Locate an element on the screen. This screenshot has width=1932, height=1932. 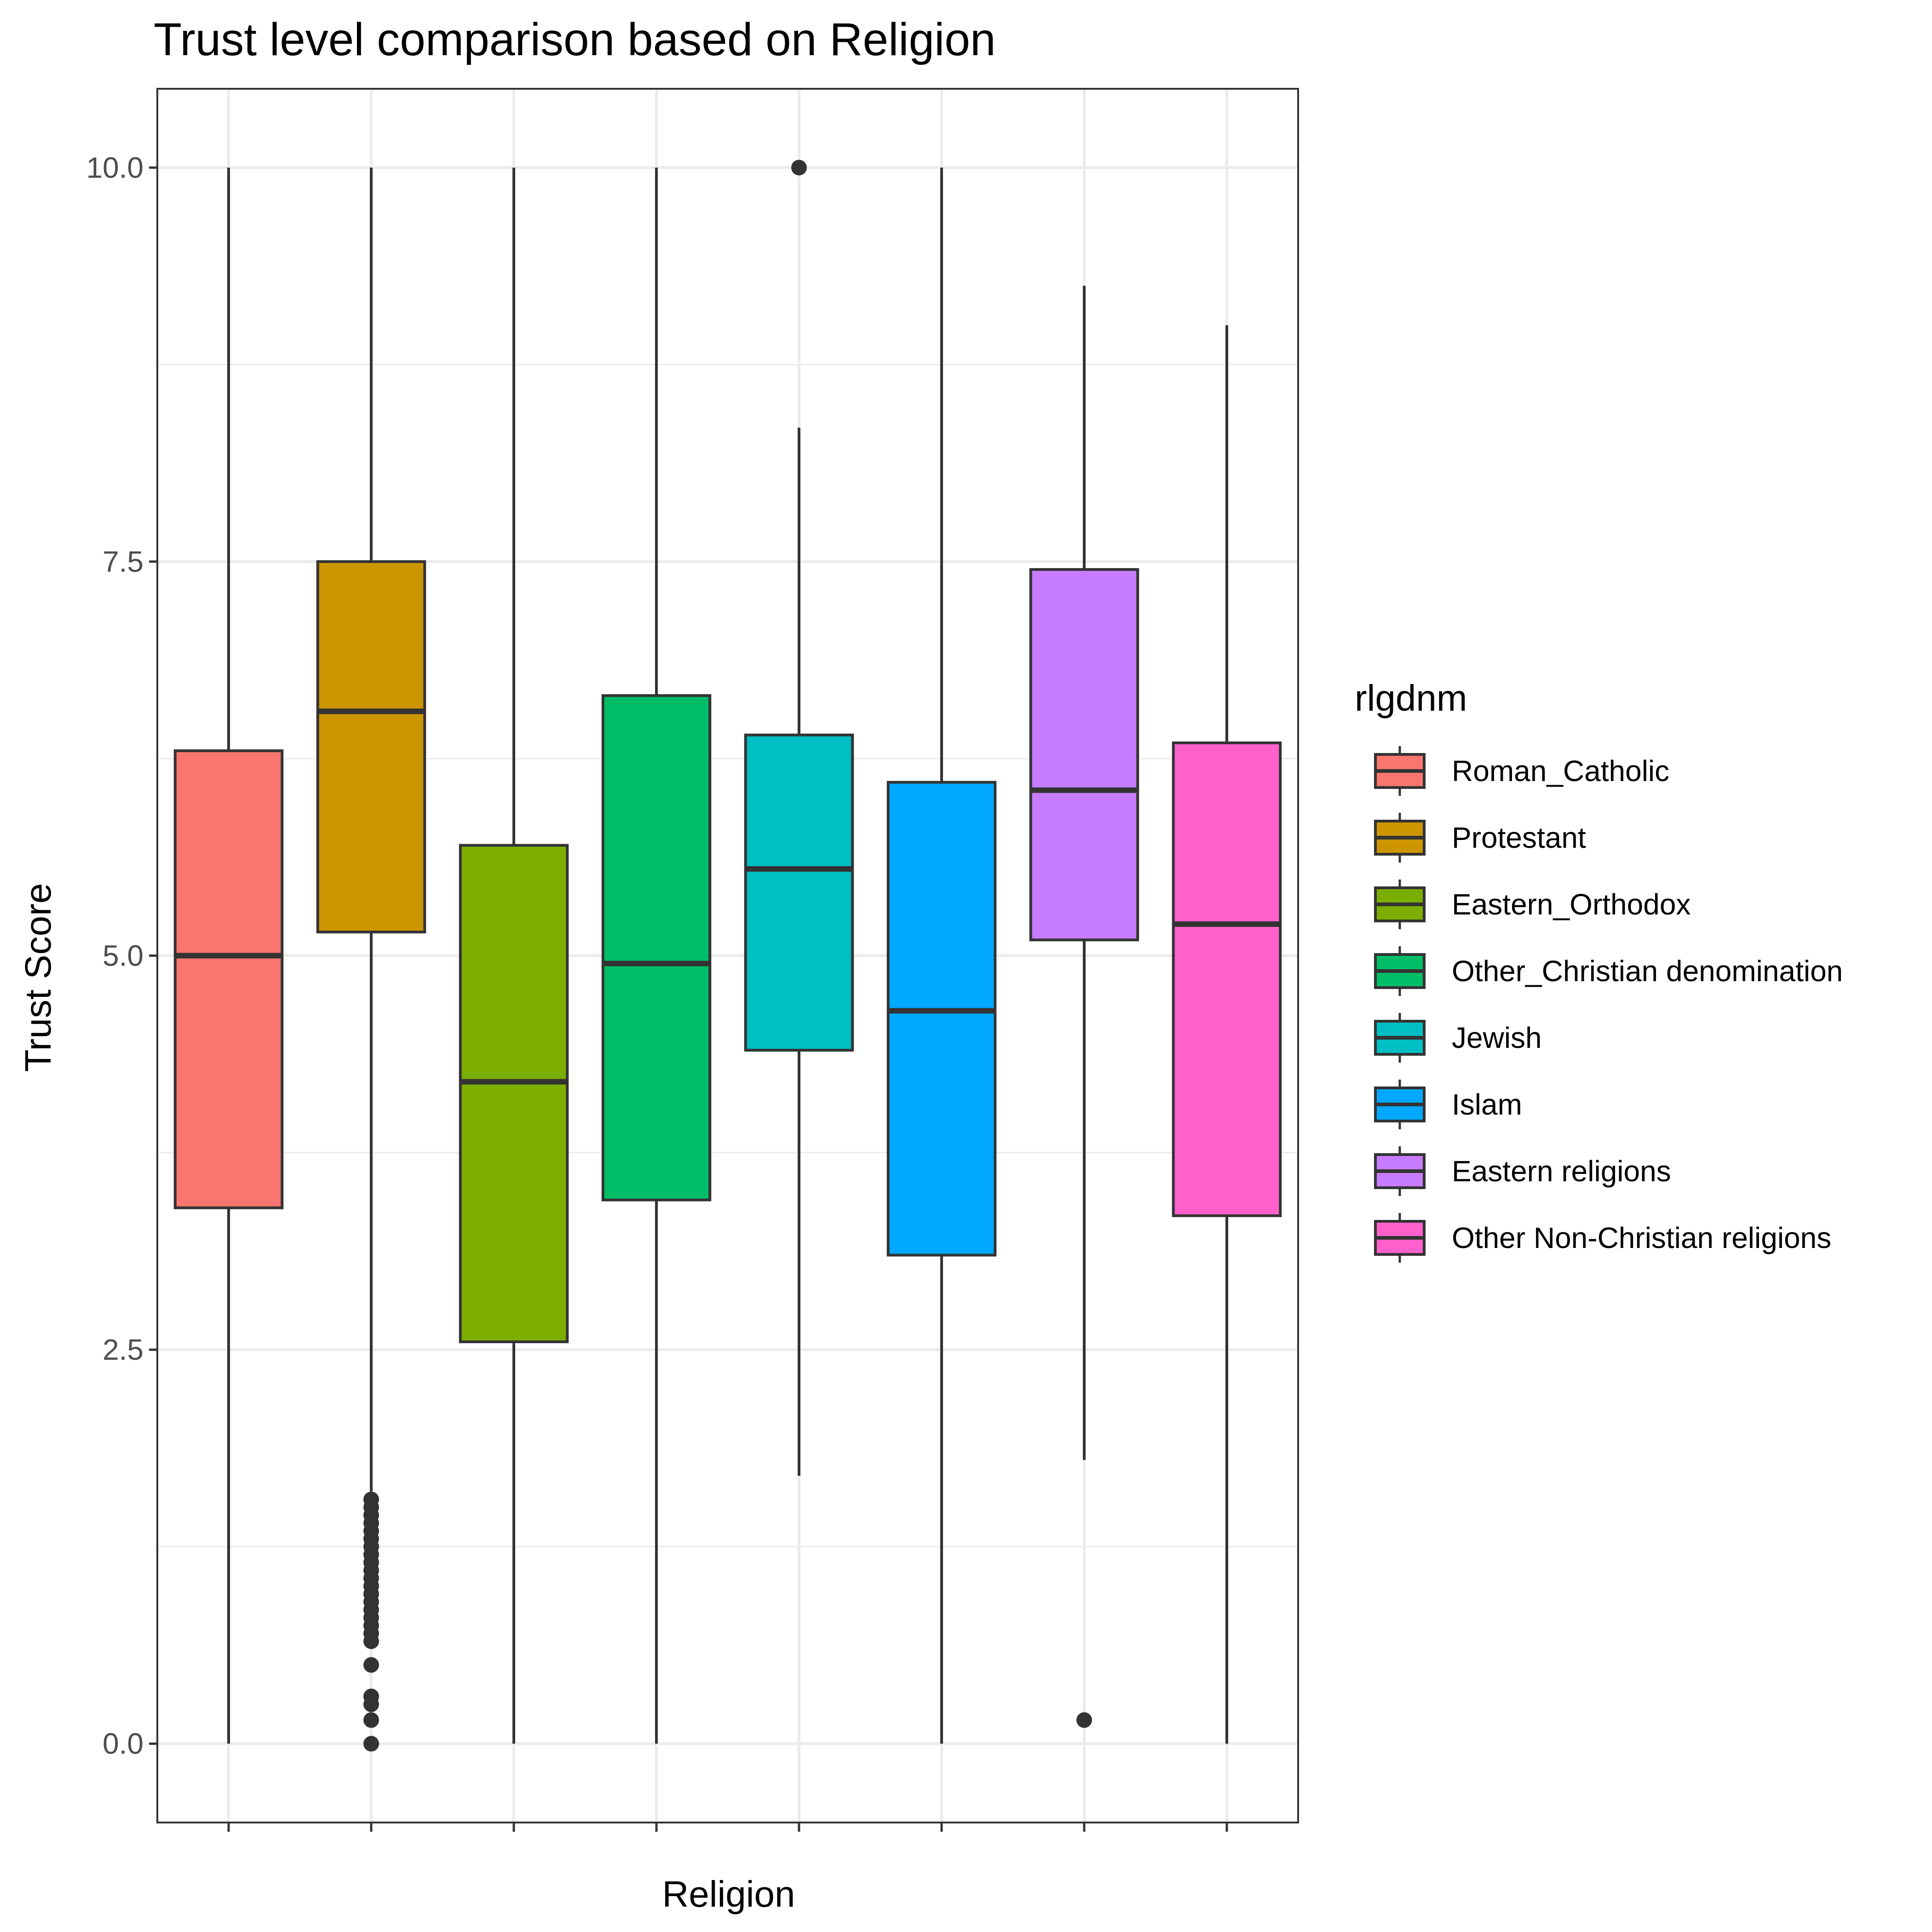
legend-item-2: Protestant is located at coordinates (1480, 837).